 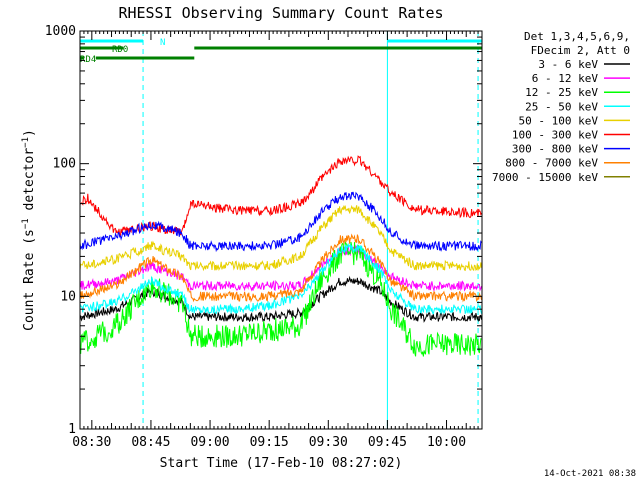 What do you see at coordinates (60, 31) in the screenshot?
I see `y-tick-label: 1000` at bounding box center [60, 31].